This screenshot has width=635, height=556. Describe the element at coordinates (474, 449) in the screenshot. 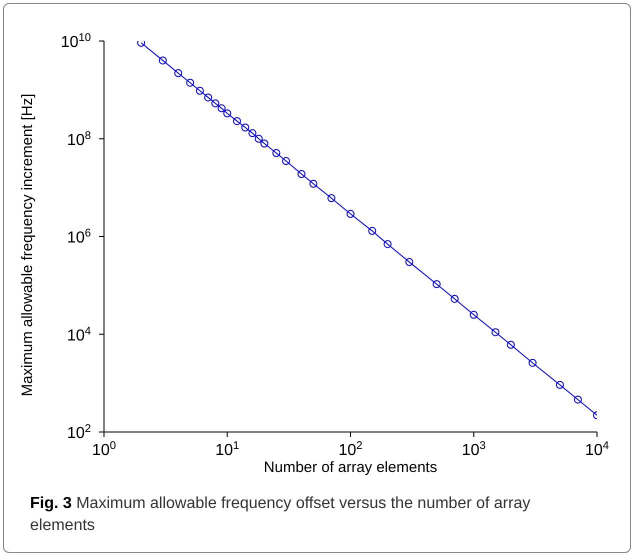

I see `x-tick-label: 10$^{3}$` at that location.